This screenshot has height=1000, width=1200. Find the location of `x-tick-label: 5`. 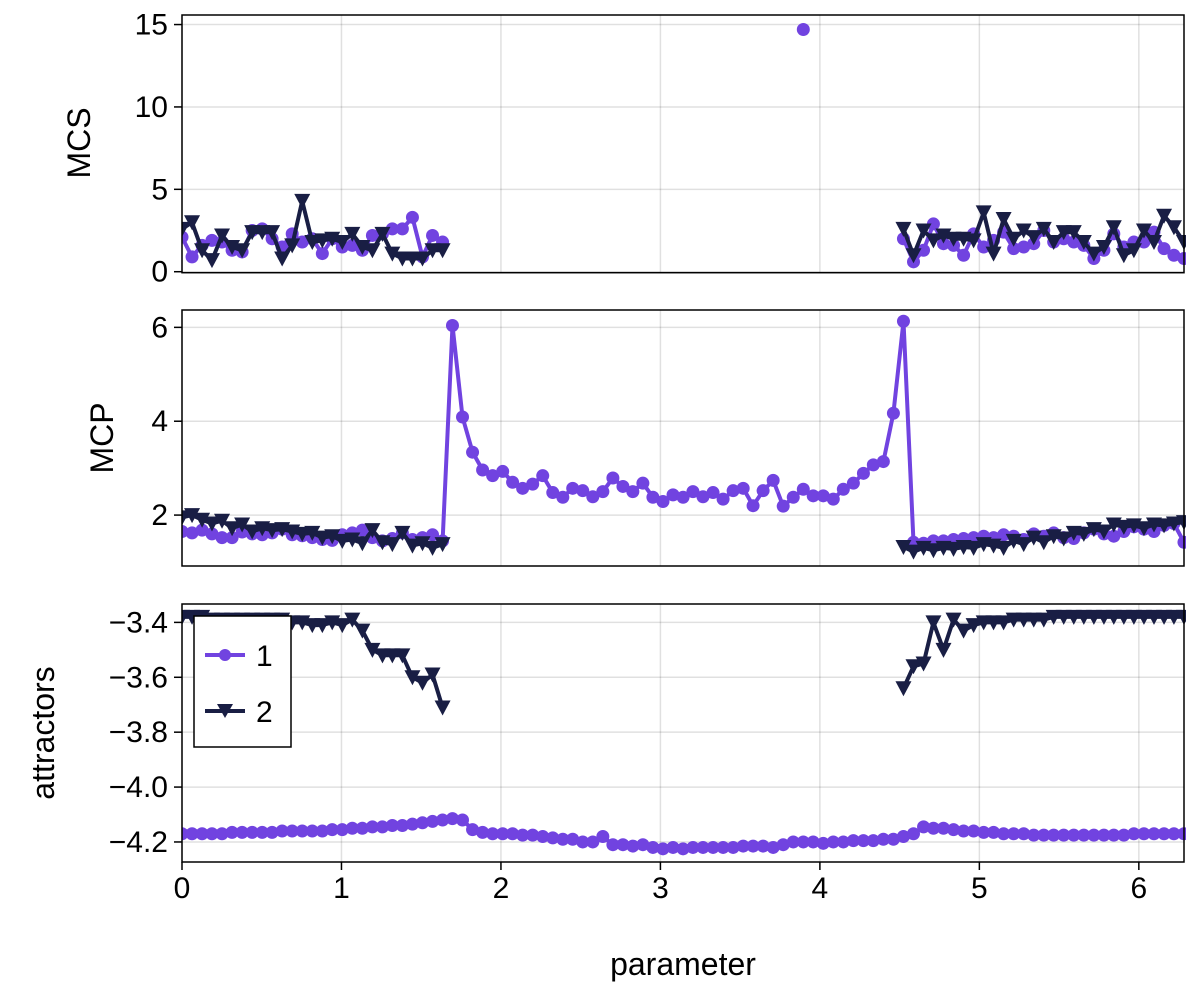

x-tick-label: 5 is located at coordinates (979, 888).